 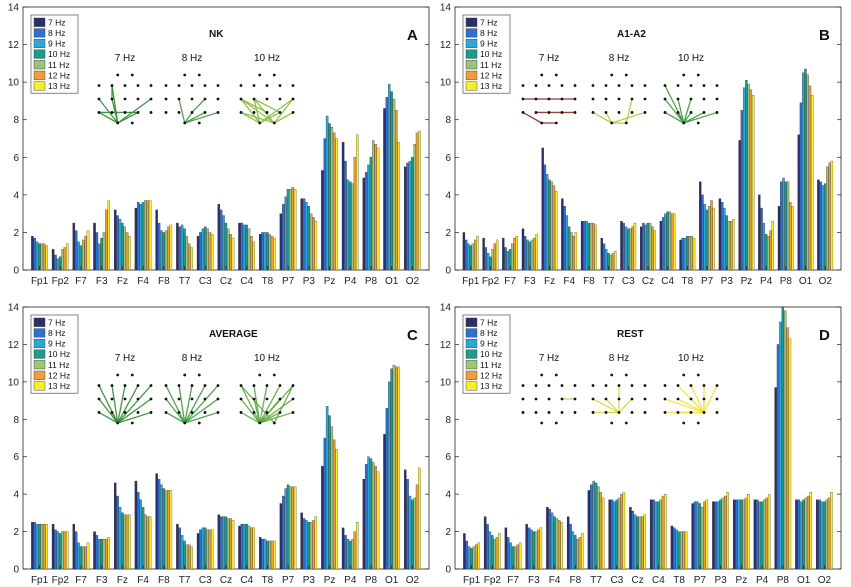 I want to click on x-tick-label: F3, so click(x=534, y=580).